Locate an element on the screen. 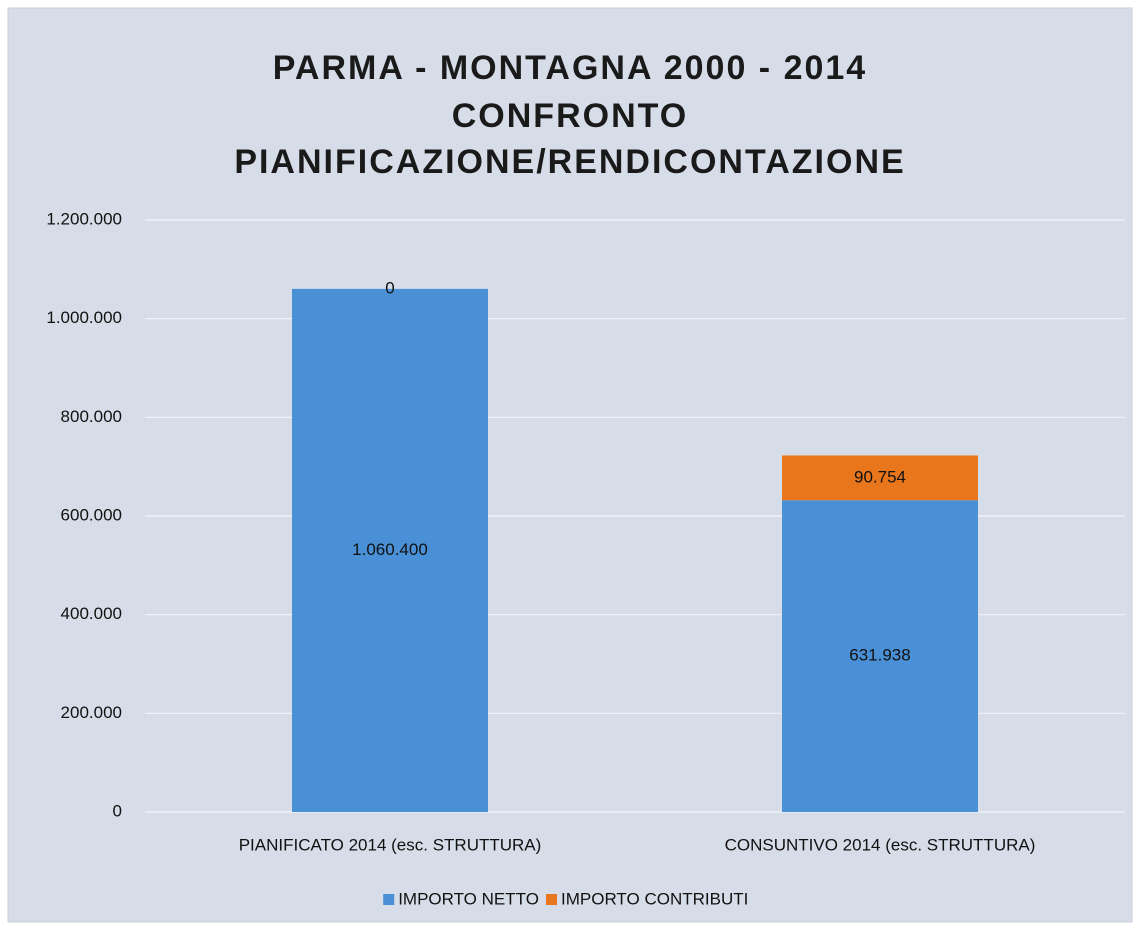 The image size is (1140, 930). y-tick-label: 0 is located at coordinates (117, 810).